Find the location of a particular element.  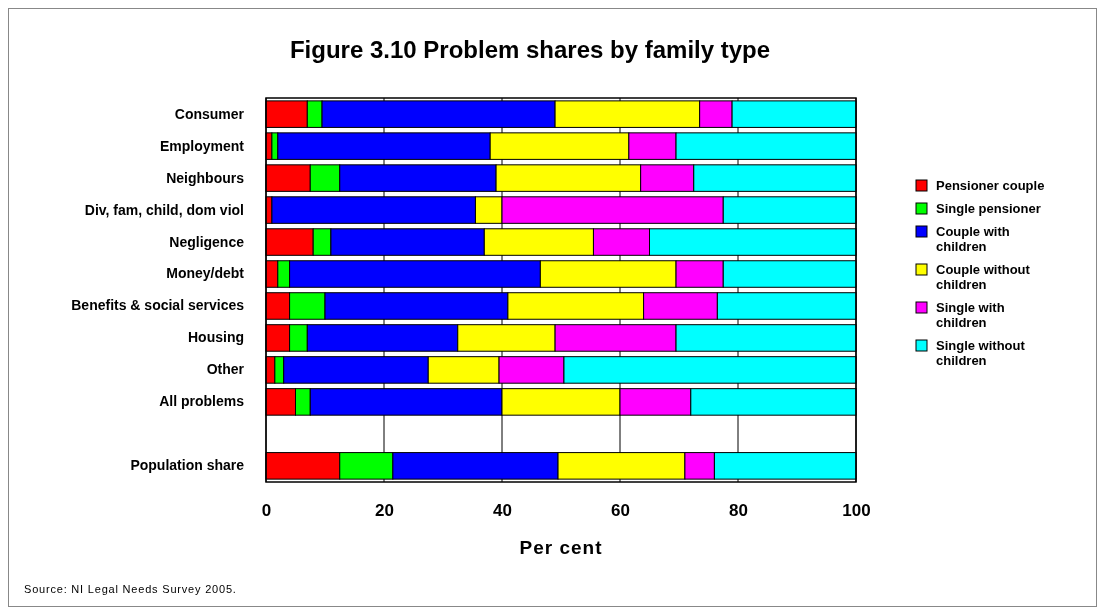

y-tick-label: Neighbours is located at coordinates (205, 177).